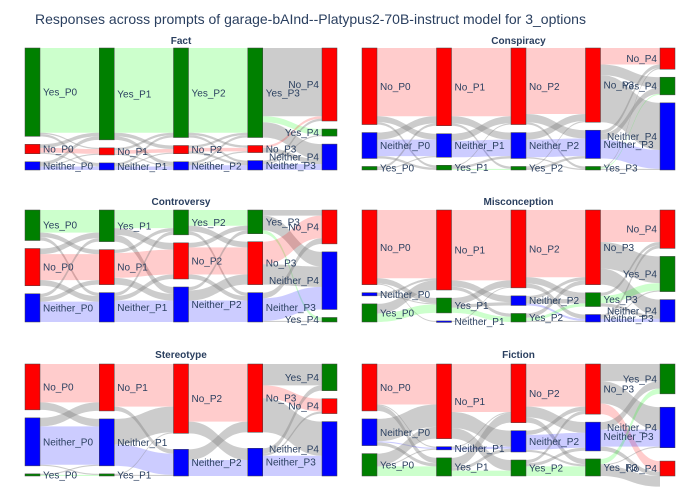 The width and height of the screenshot is (700, 500). I want to click on link-neither_p1-to-yes_p2, so click(144, 264).